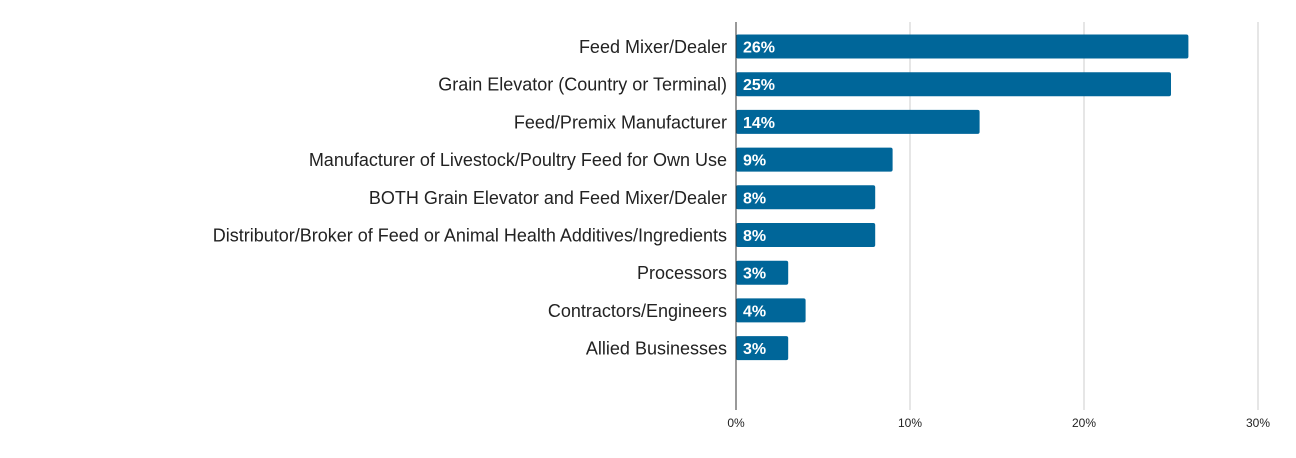 This screenshot has height=458, width=1296. I want to click on data-label: 9%, so click(754, 161).